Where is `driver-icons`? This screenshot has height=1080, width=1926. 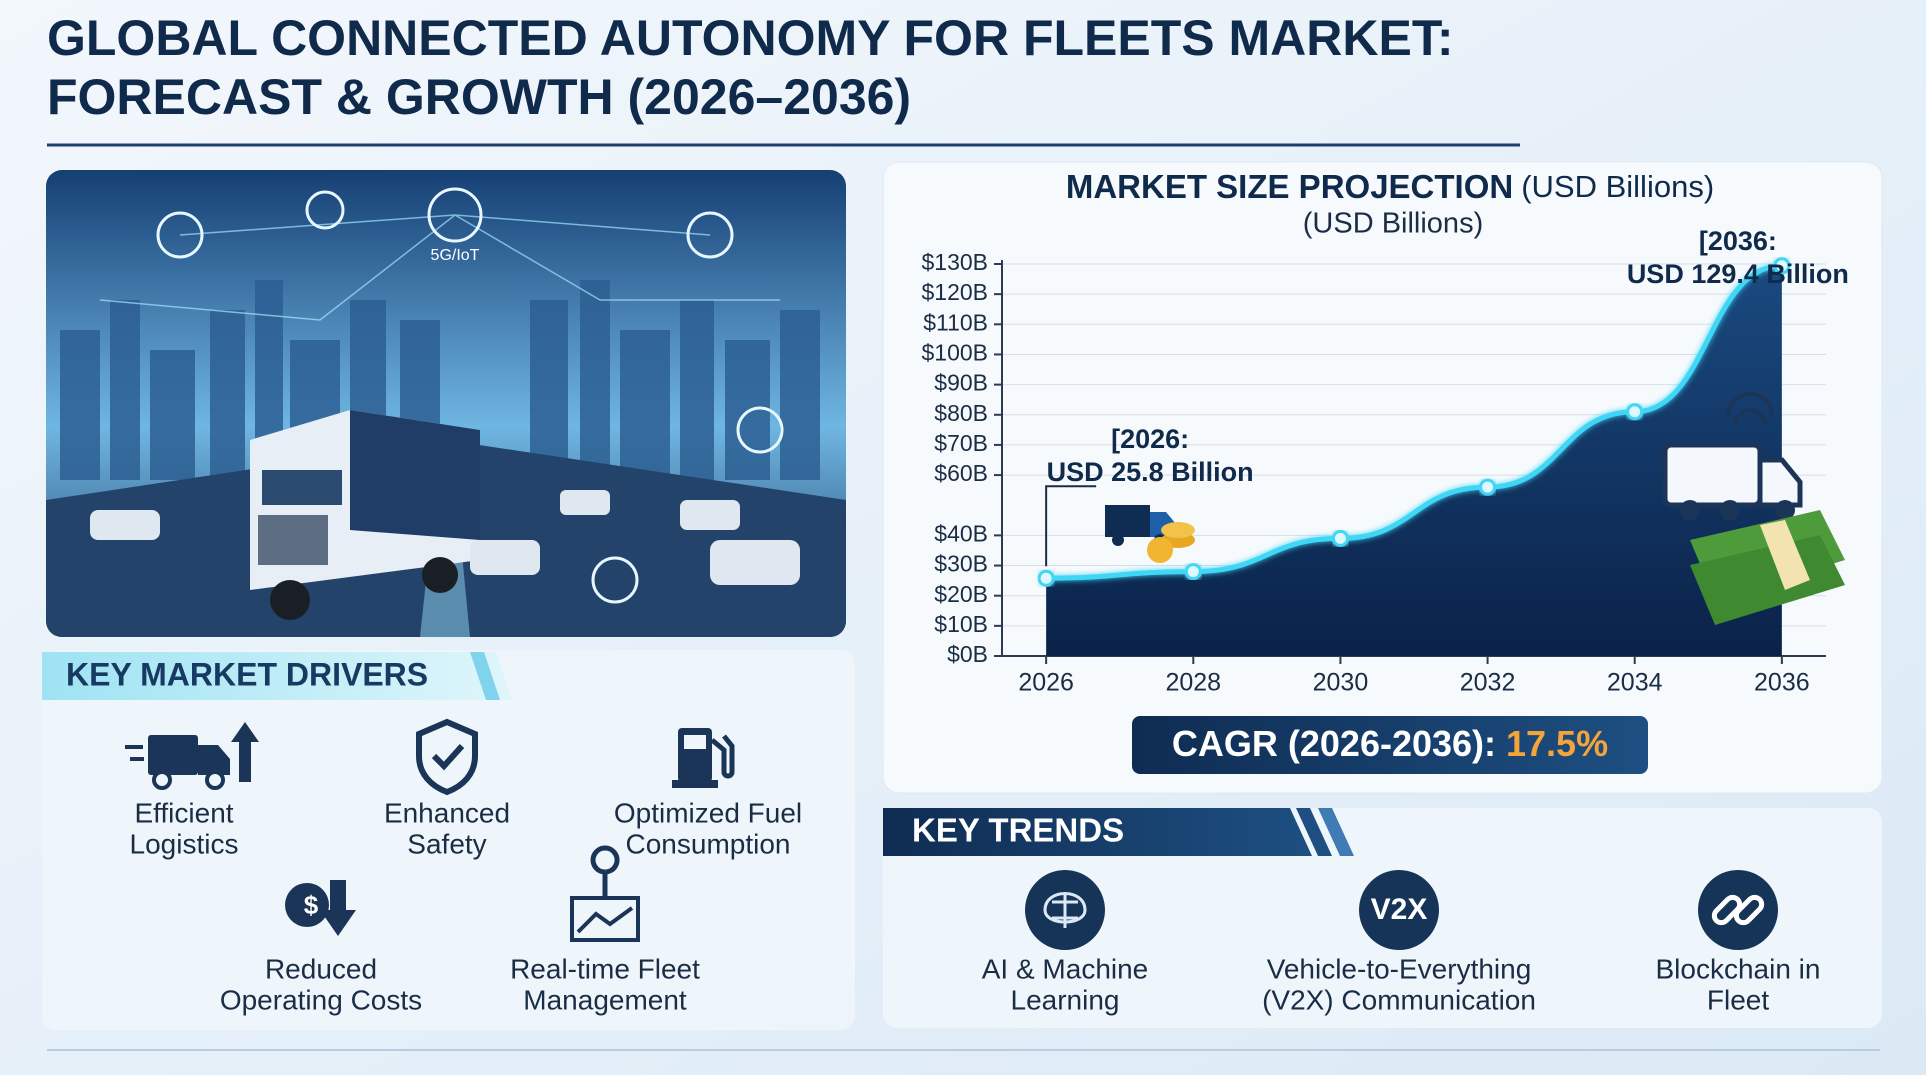
driver-icons is located at coordinates (430, 830).